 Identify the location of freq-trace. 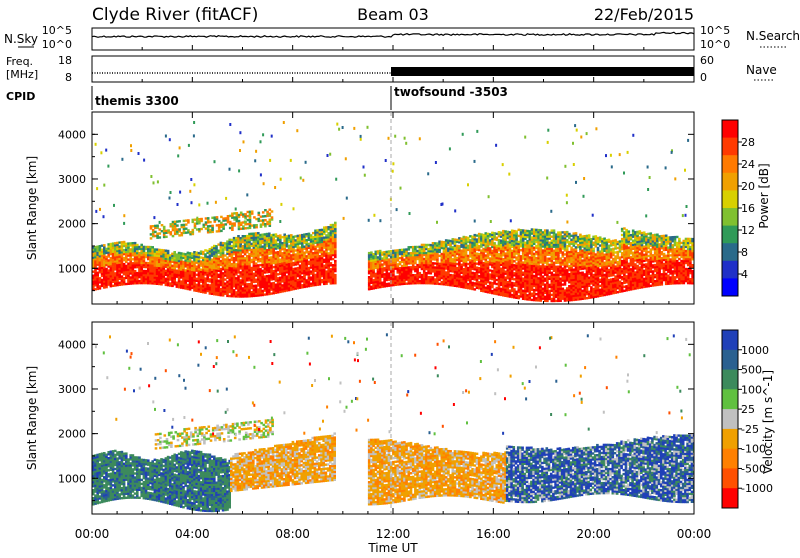
(393, 71).